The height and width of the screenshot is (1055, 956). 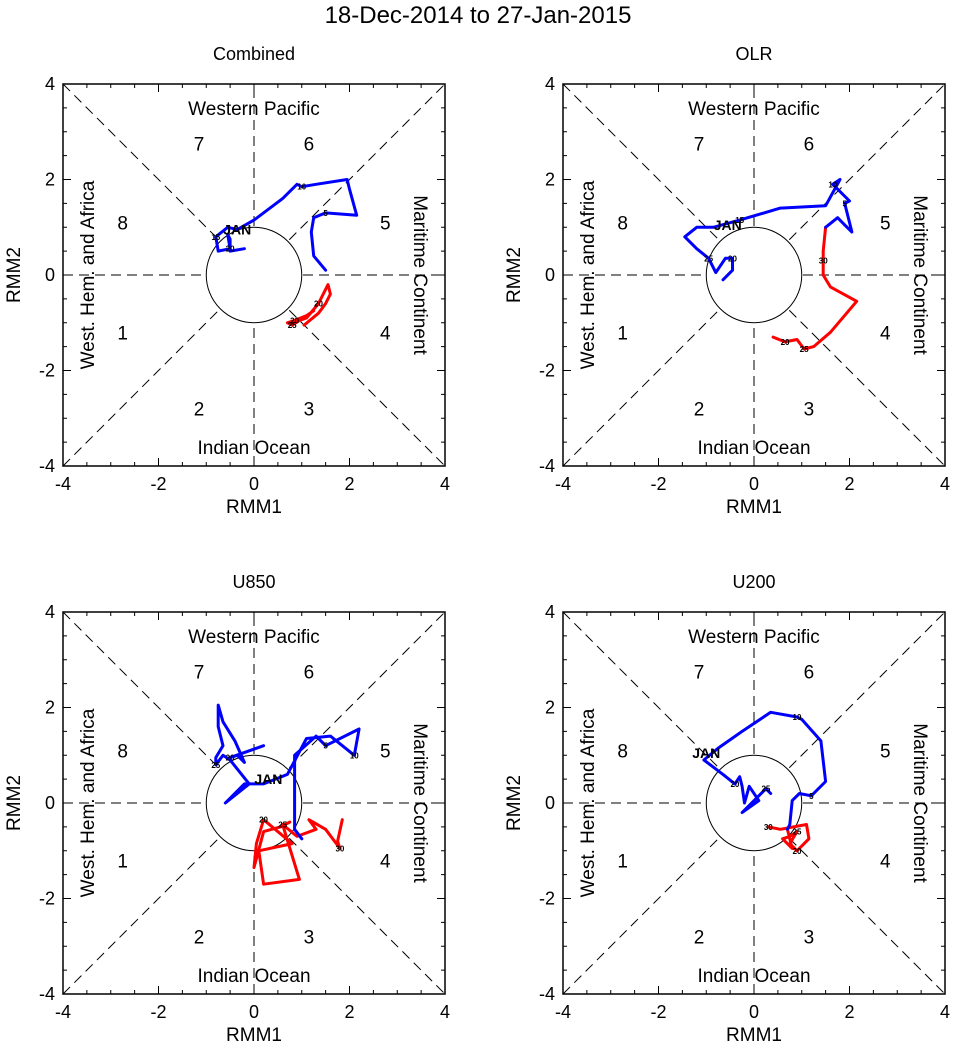 I want to click on chart-title: Combined, so click(x=254, y=54).